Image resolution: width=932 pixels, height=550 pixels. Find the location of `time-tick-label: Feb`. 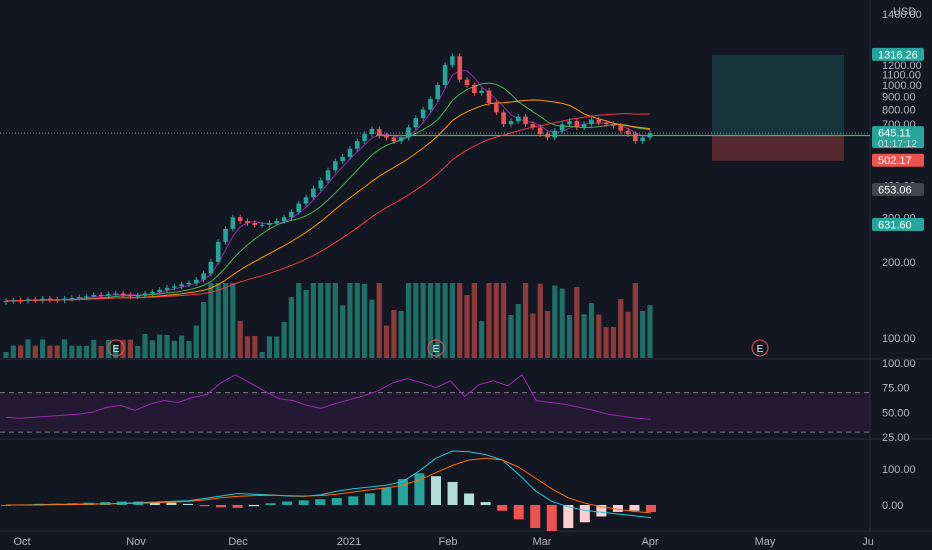

time-tick-label: Feb is located at coordinates (448, 542).